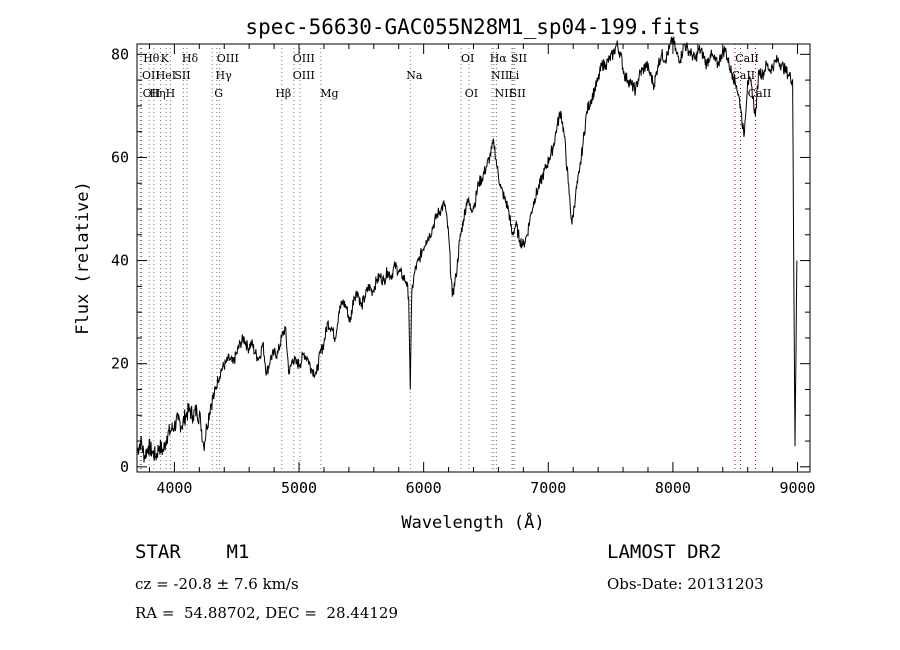 This screenshot has height=650, width=900. Describe the element at coordinates (424, 488) in the screenshot. I see `x-tick-label: 6000` at that location.